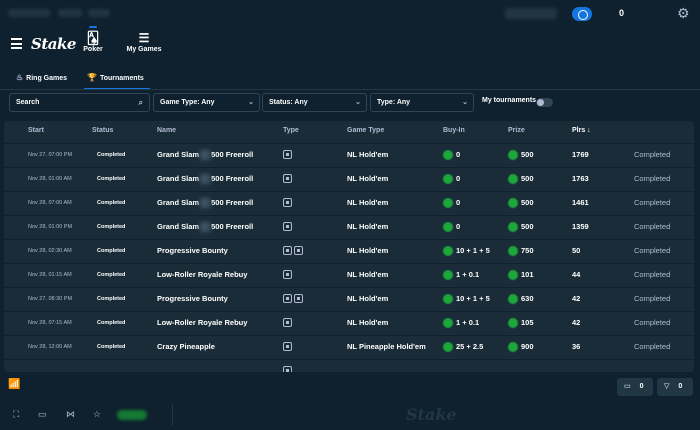 This screenshot has height=430, width=700. What do you see at coordinates (394, 102) in the screenshot?
I see `select-value: Type: Any` at bounding box center [394, 102].